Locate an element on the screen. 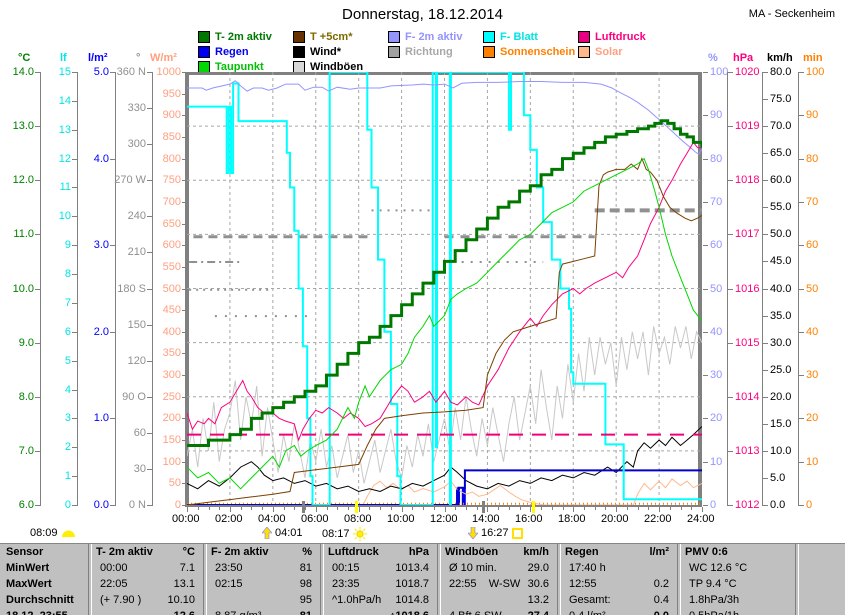 This screenshot has width=845, height=615. axis-ticklabel-min: 40 is located at coordinates (812, 332).